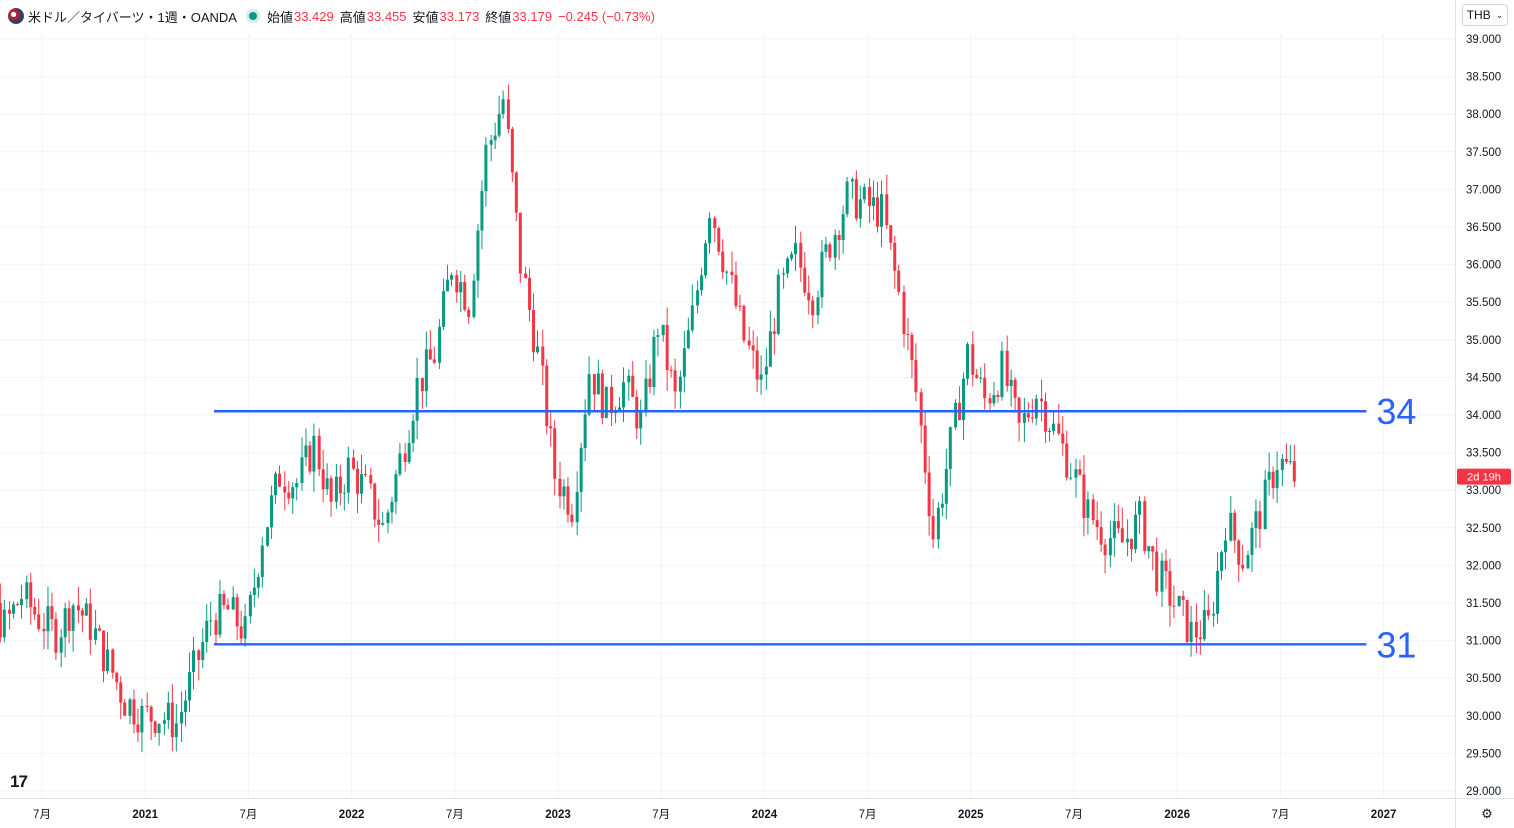  Describe the element at coordinates (1485, 15) in the screenshot. I see `currency-selector: THB ⌄` at that location.